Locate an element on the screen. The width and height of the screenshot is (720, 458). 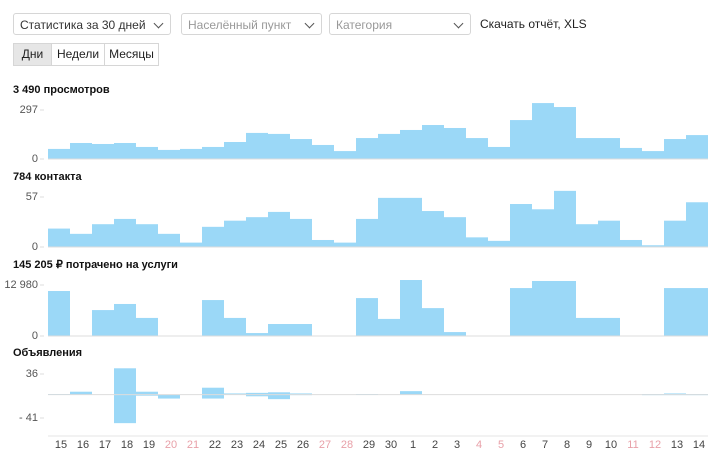
x-tick-label: 16 is located at coordinates (83, 445).